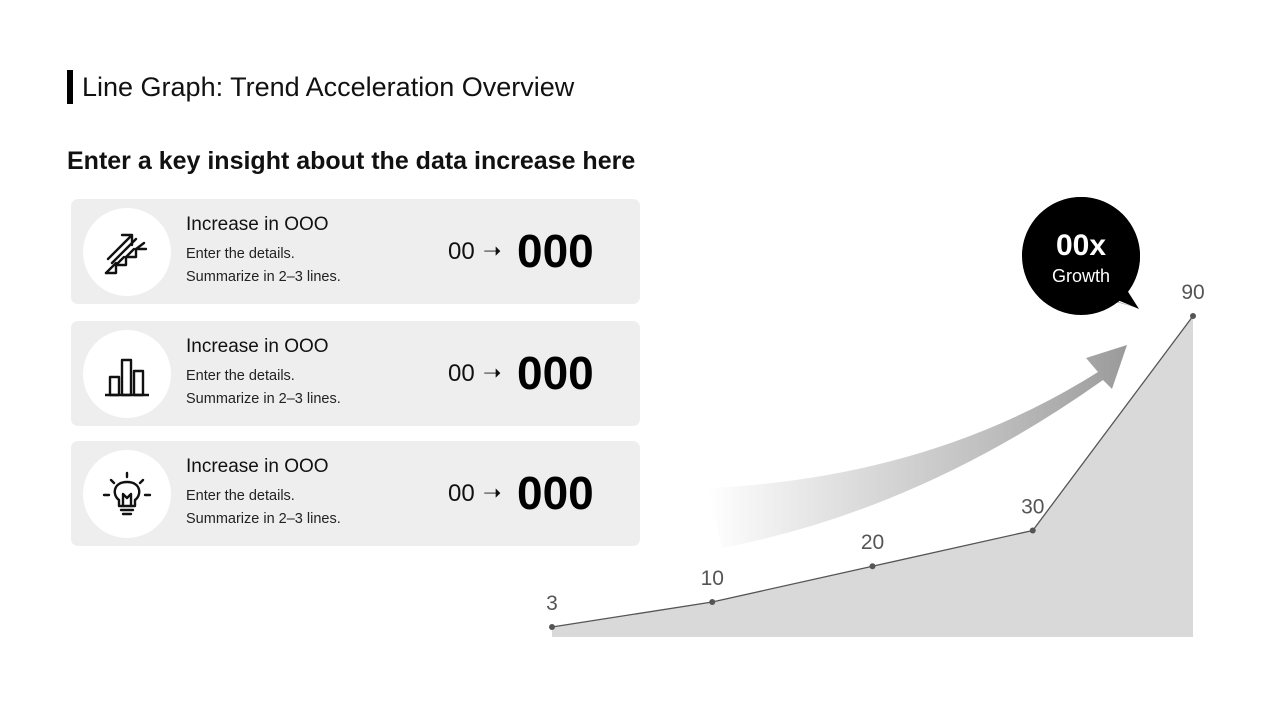 The height and width of the screenshot is (720, 1280). Describe the element at coordinates (917, 446) in the screenshot. I see `growth-trend-arrow` at that location.